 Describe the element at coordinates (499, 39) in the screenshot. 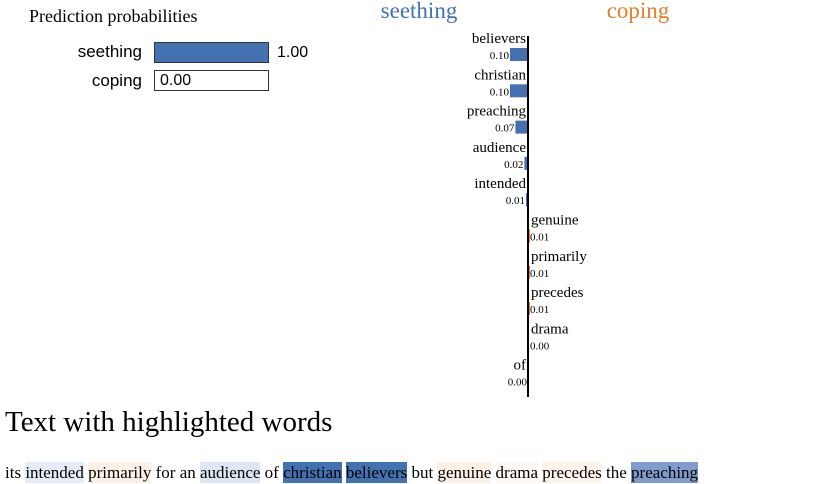

I see `feature-word-label: believers` at that location.